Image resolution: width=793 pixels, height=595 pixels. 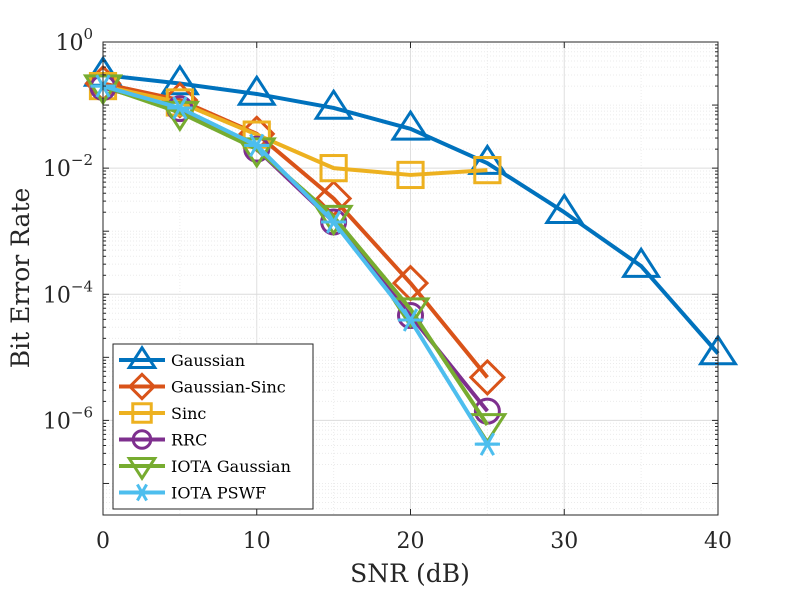 What do you see at coordinates (103, 541) in the screenshot?
I see `x-tick-label: 0` at bounding box center [103, 541].